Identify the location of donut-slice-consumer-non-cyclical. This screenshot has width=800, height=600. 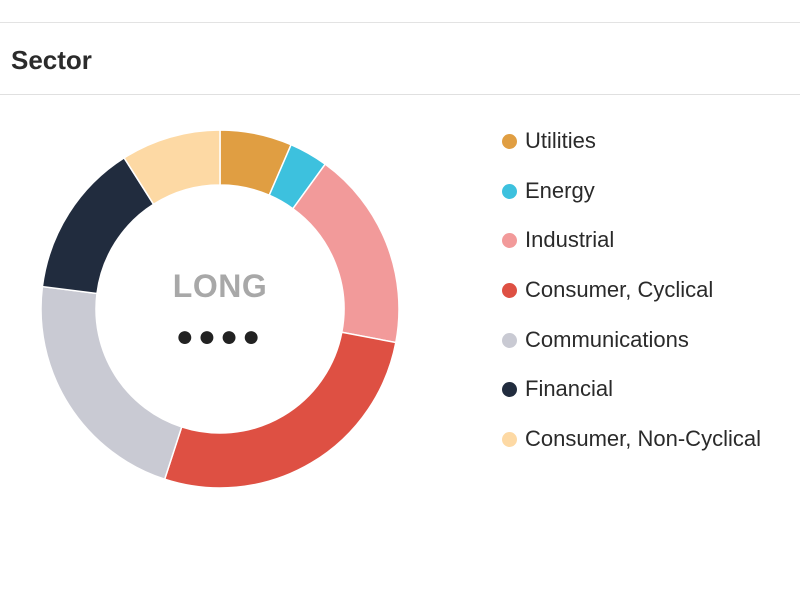
(172, 167).